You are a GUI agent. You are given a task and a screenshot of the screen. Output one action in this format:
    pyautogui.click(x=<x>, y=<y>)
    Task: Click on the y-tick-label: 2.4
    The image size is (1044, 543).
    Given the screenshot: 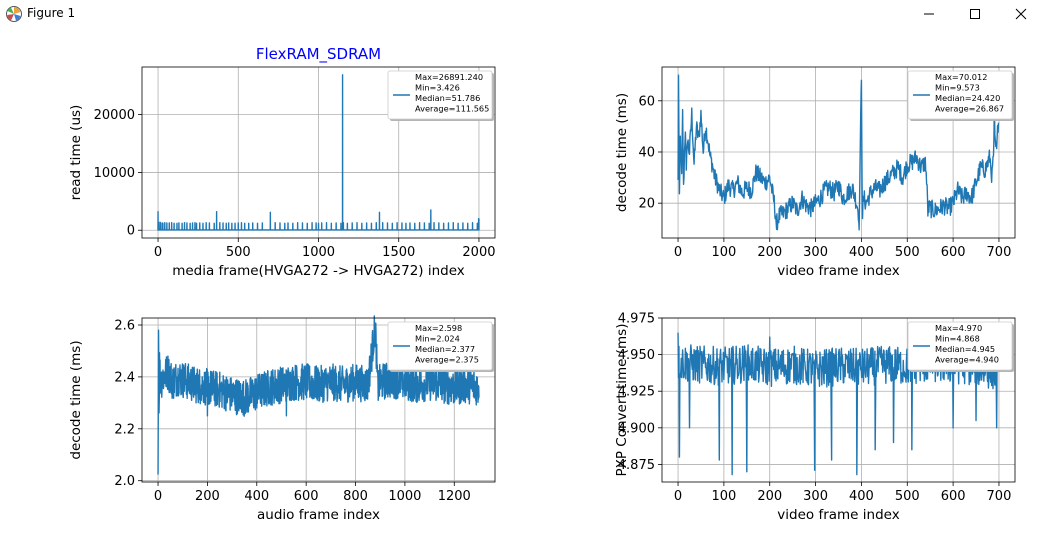 What is the action you would take?
    pyautogui.click(x=124, y=377)
    